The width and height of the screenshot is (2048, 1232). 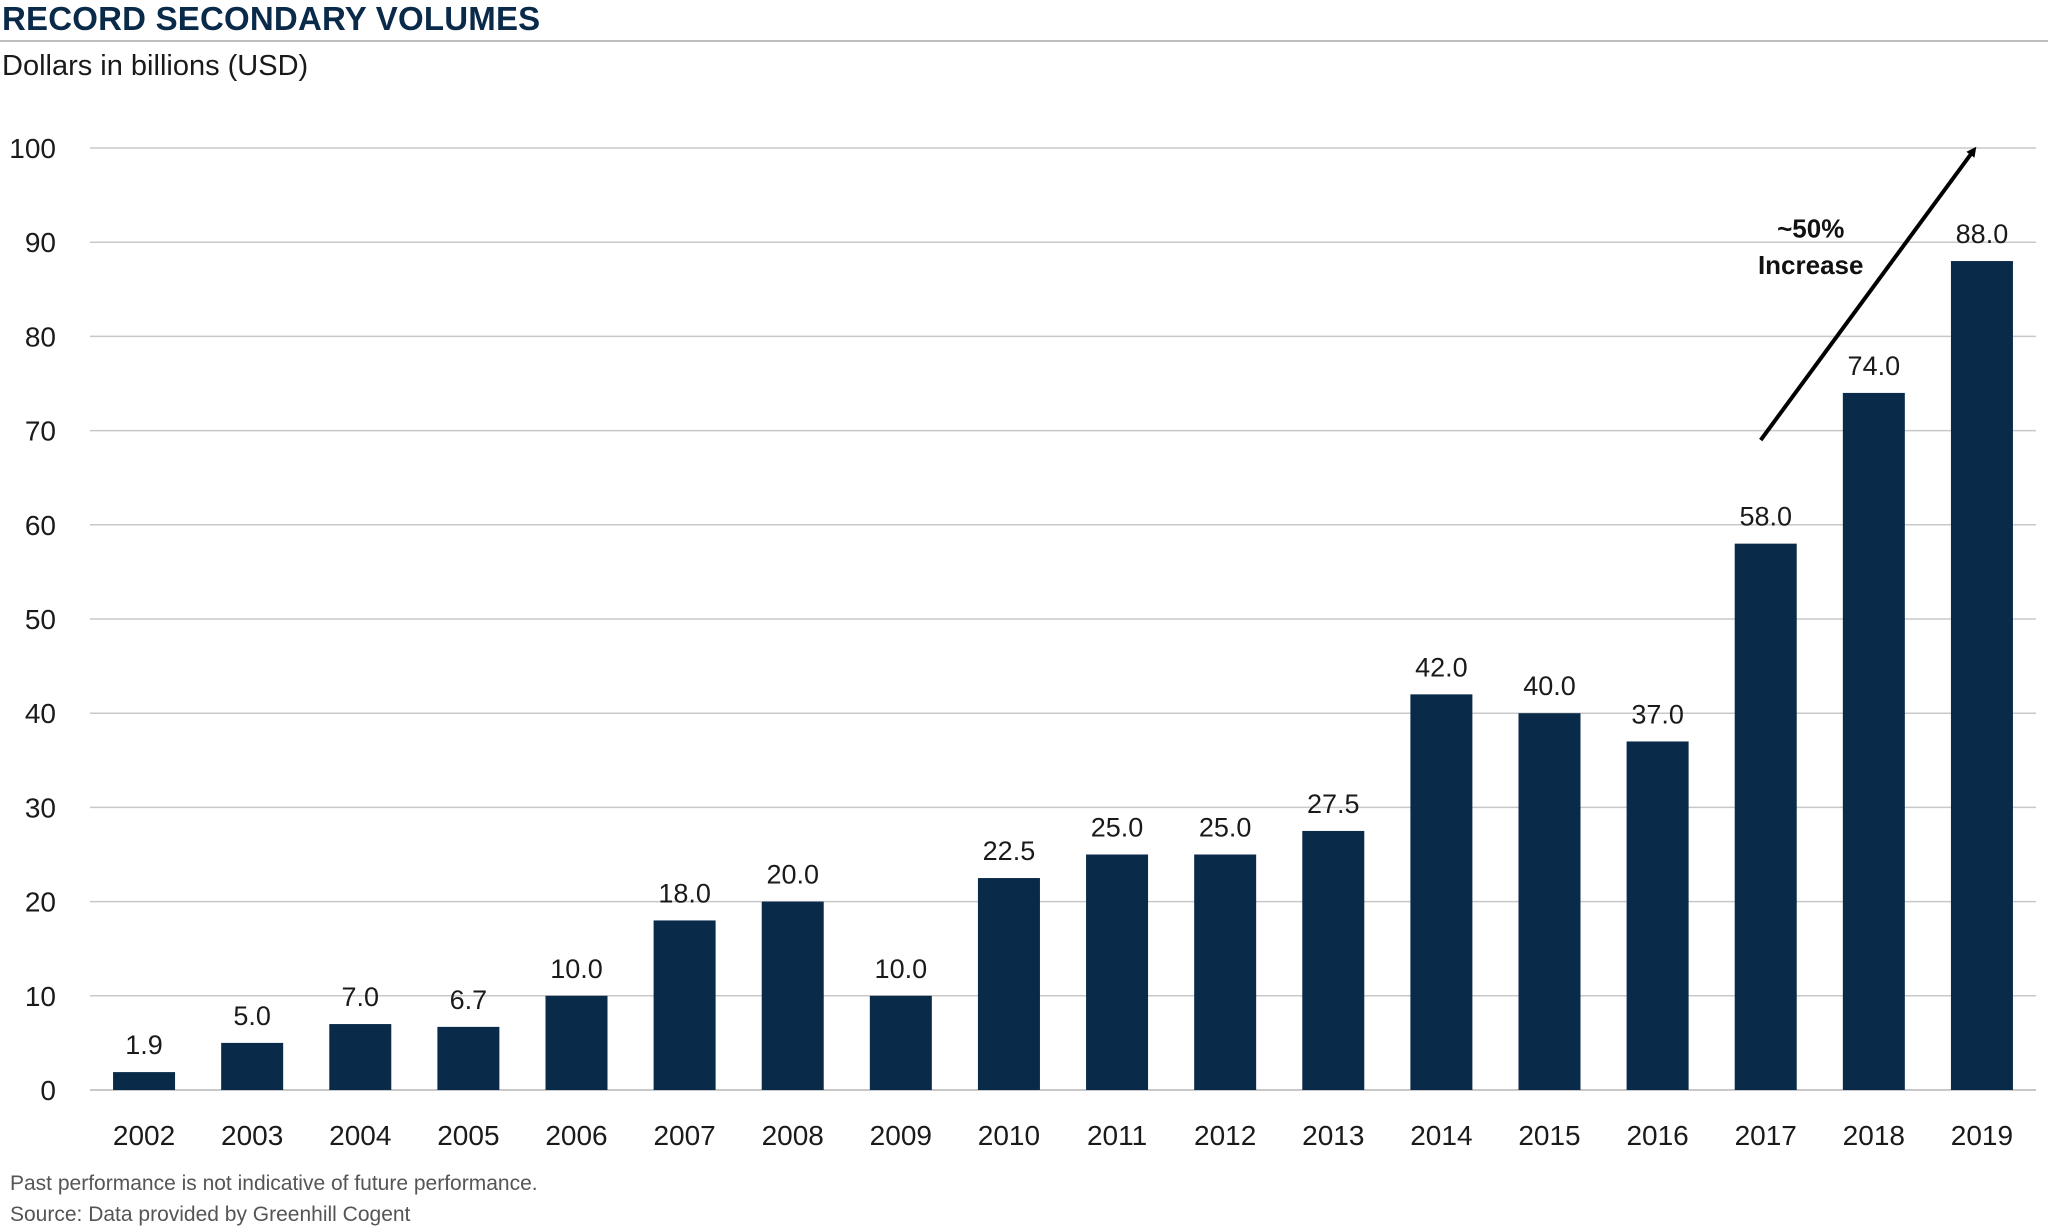 What do you see at coordinates (1333, 1135) in the screenshot?
I see `x-tick-label-2013: 2013` at bounding box center [1333, 1135].